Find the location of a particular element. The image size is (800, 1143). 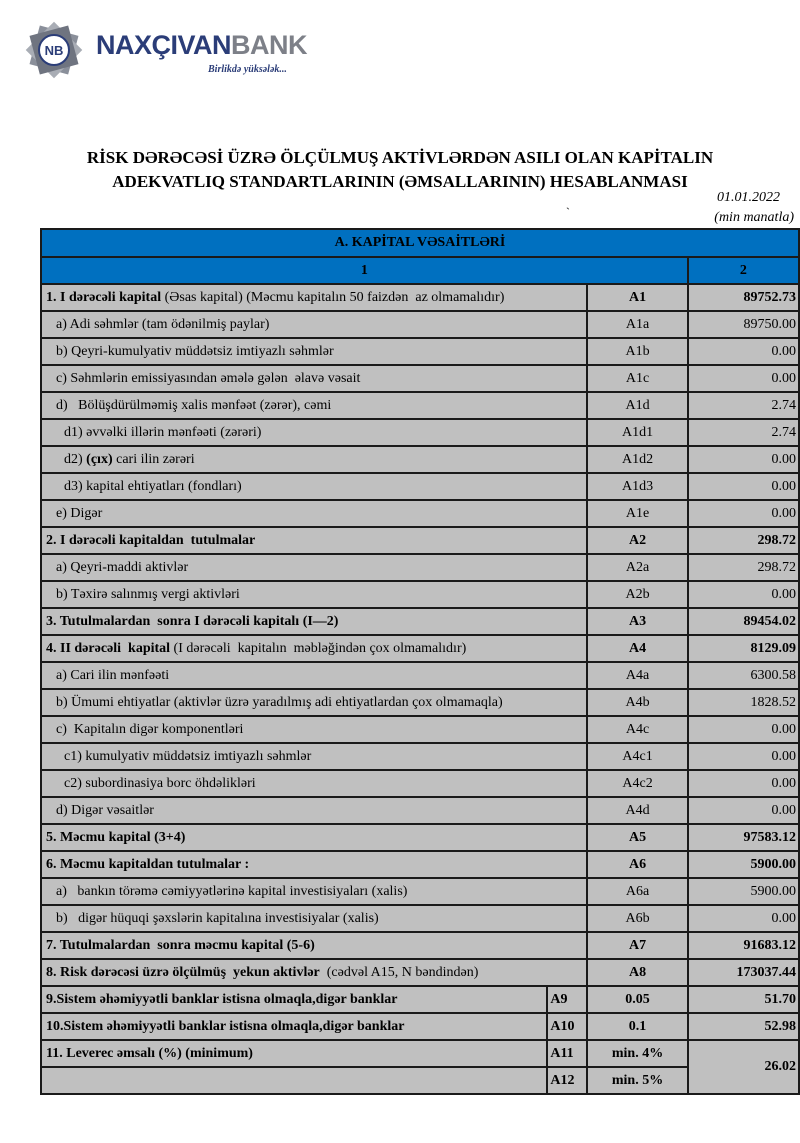

table-row: e) Digər A1e 0.00 is located at coordinates (419, 513).